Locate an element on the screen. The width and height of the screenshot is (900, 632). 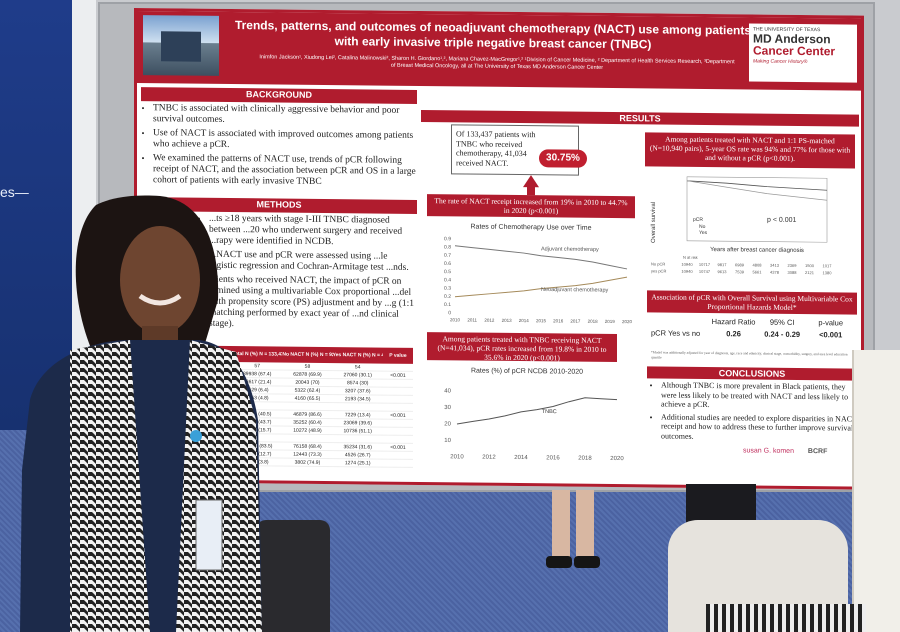
table-cell: 62878 (69.9) is located at coordinates (307, 374).